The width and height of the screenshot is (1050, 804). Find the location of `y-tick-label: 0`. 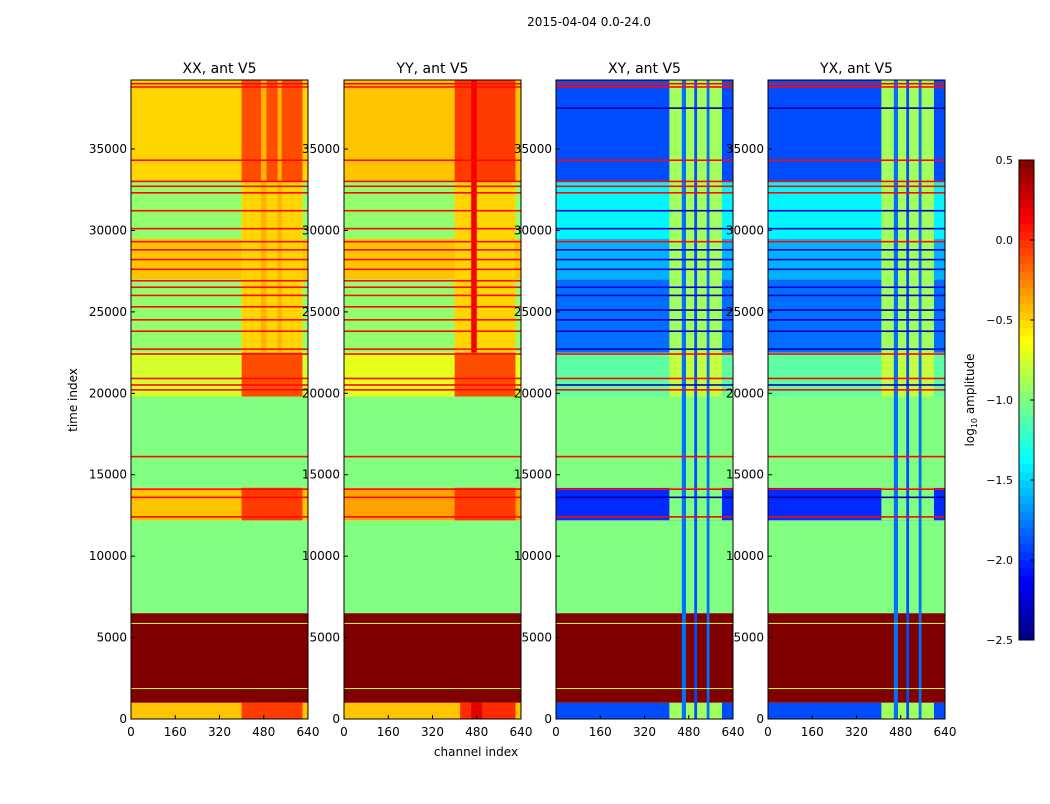

y-tick-label: 0 is located at coordinates (123, 719).